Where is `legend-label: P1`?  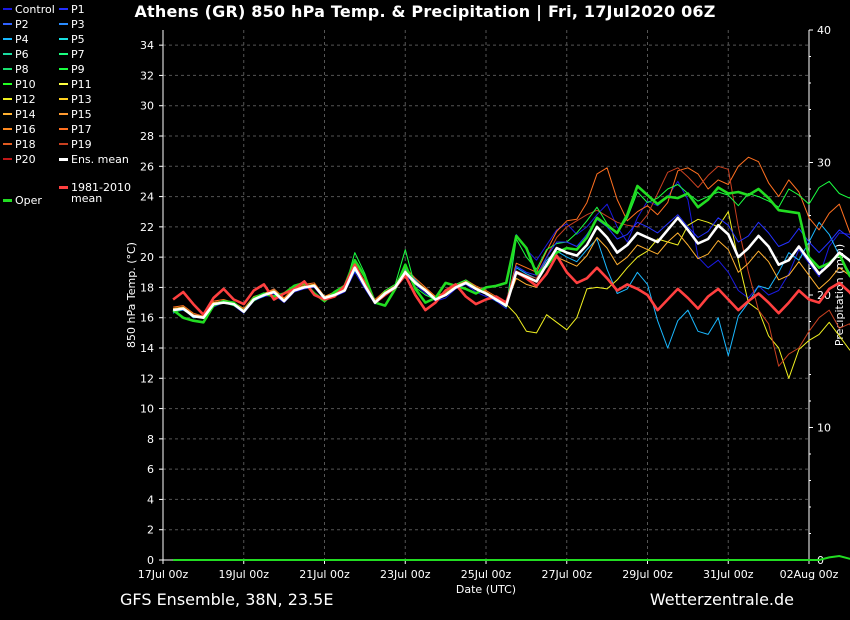 legend-label: P1 is located at coordinates (78, 9).